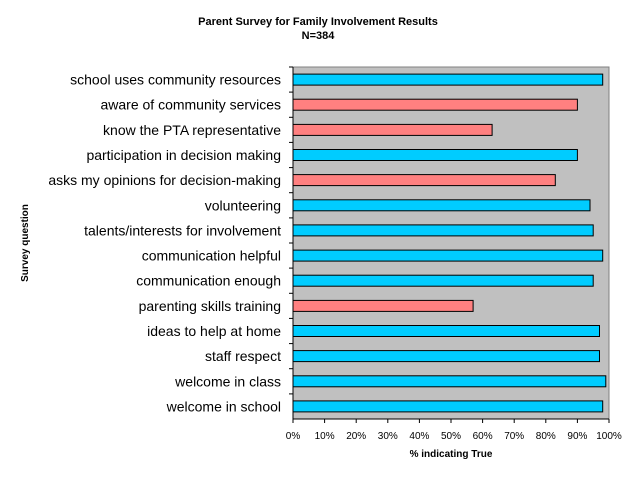 The height and width of the screenshot is (478, 638). Describe the element at coordinates (443, 230) in the screenshot. I see `bar-talents-interests-for-involvement` at that location.